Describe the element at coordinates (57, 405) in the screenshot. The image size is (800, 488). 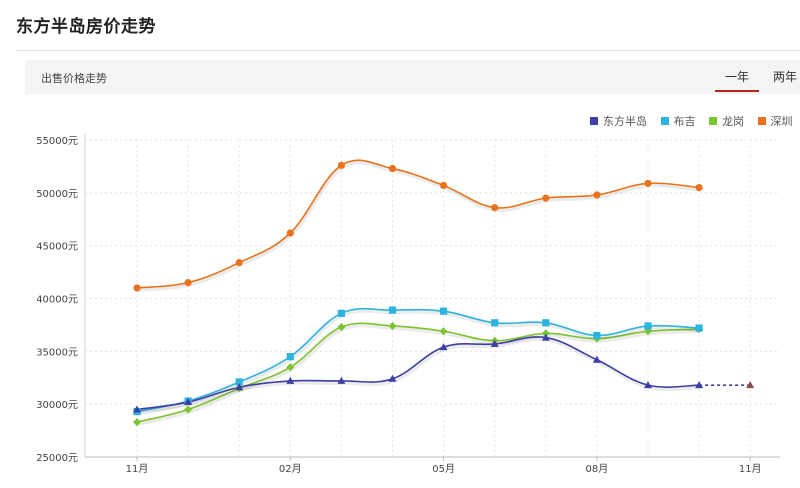
I see `y-tick-label: 30000元` at that location.